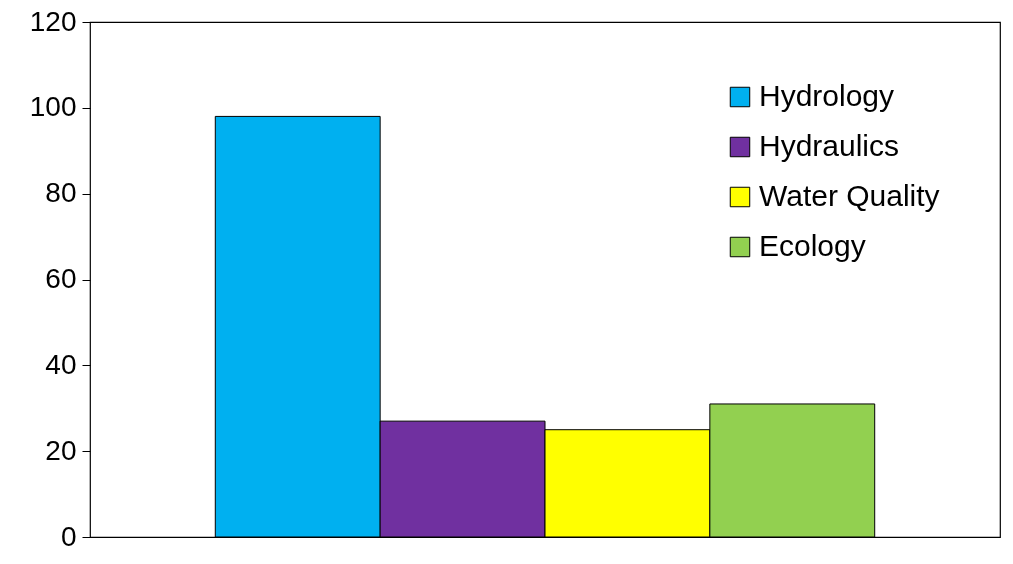 Image resolution: width=1013 pixels, height=564 pixels. What do you see at coordinates (812, 245) in the screenshot?
I see `legend-label: Ecology` at bounding box center [812, 245].